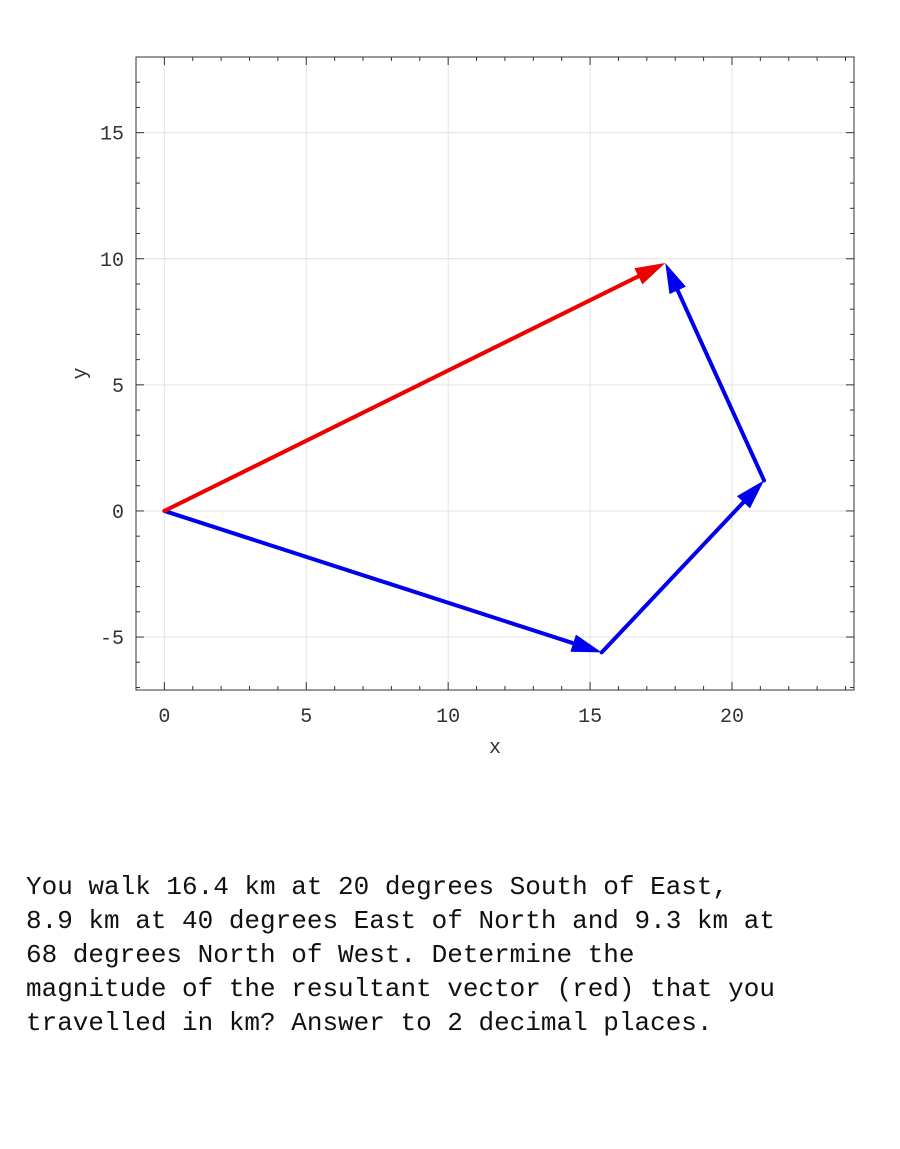 Image resolution: width=900 pixels, height=1149 pixels. I want to click on y-tick-label: 10, so click(112, 261).